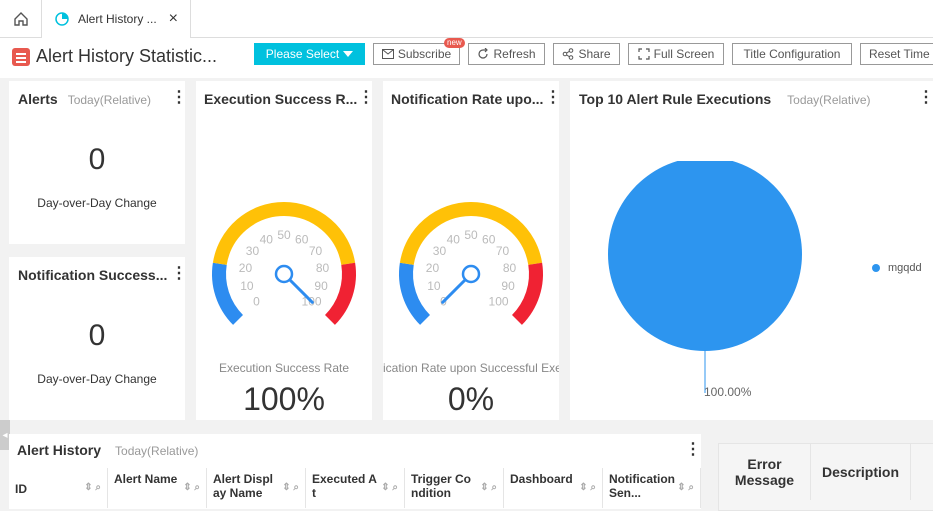  I want to click on gauge-band-mid, so click(471, 234).